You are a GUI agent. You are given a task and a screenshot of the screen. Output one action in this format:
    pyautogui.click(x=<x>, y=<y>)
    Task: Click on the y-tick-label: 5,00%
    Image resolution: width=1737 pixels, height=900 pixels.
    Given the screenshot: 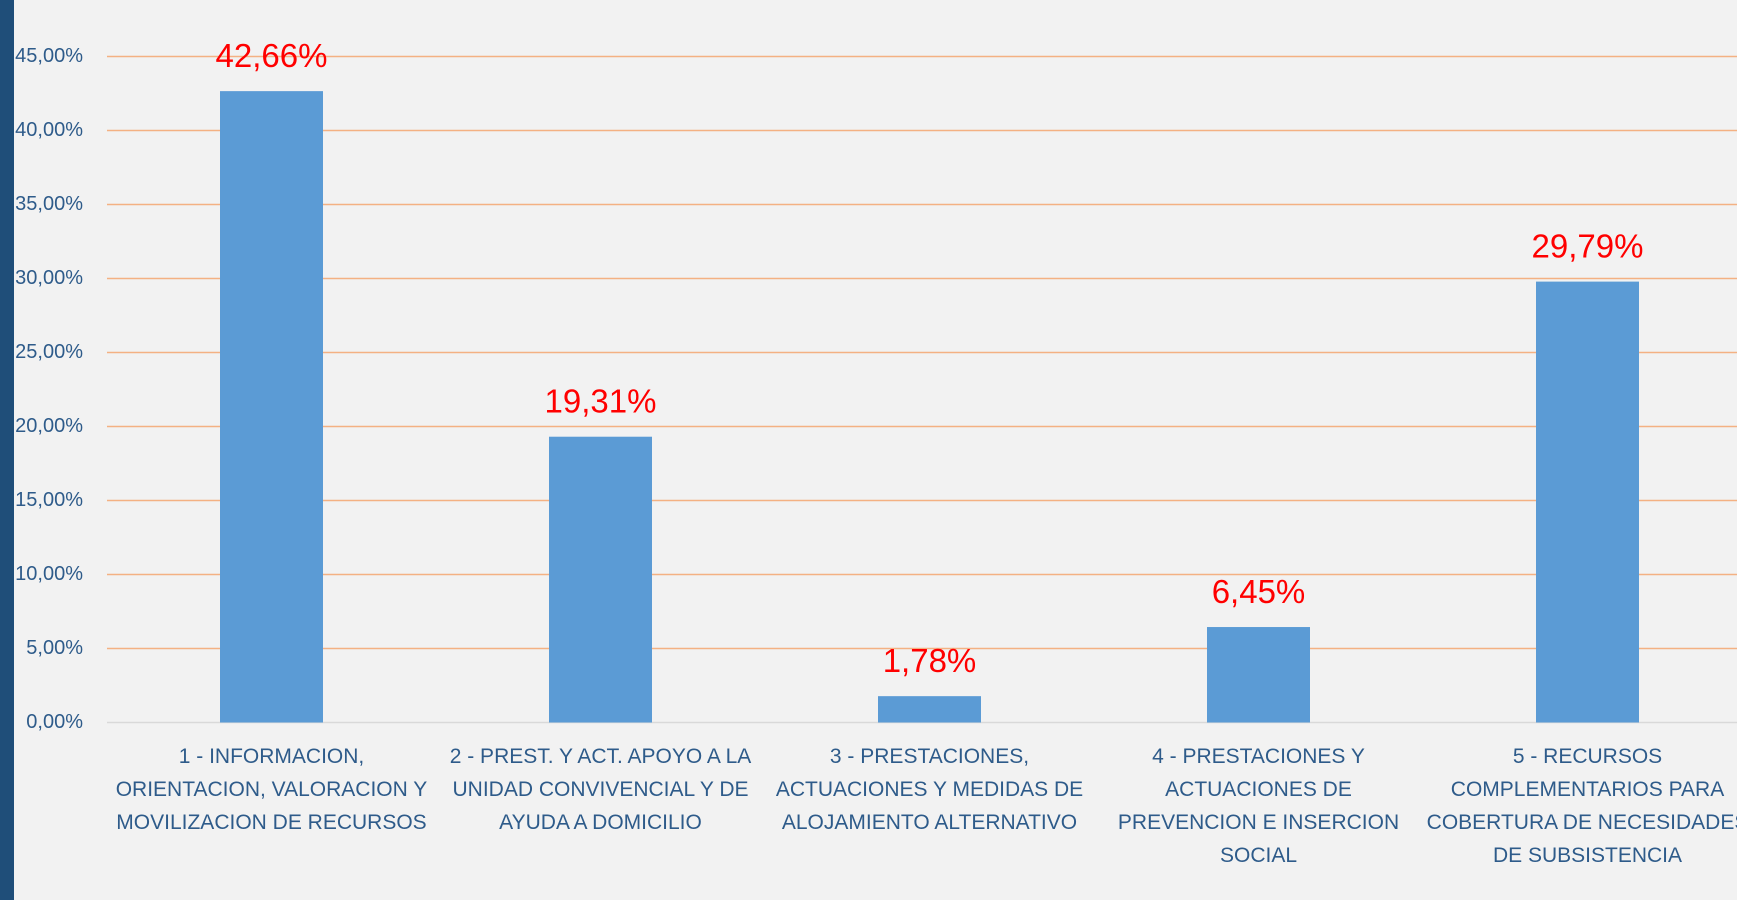 What is the action you would take?
    pyautogui.click(x=54, y=648)
    